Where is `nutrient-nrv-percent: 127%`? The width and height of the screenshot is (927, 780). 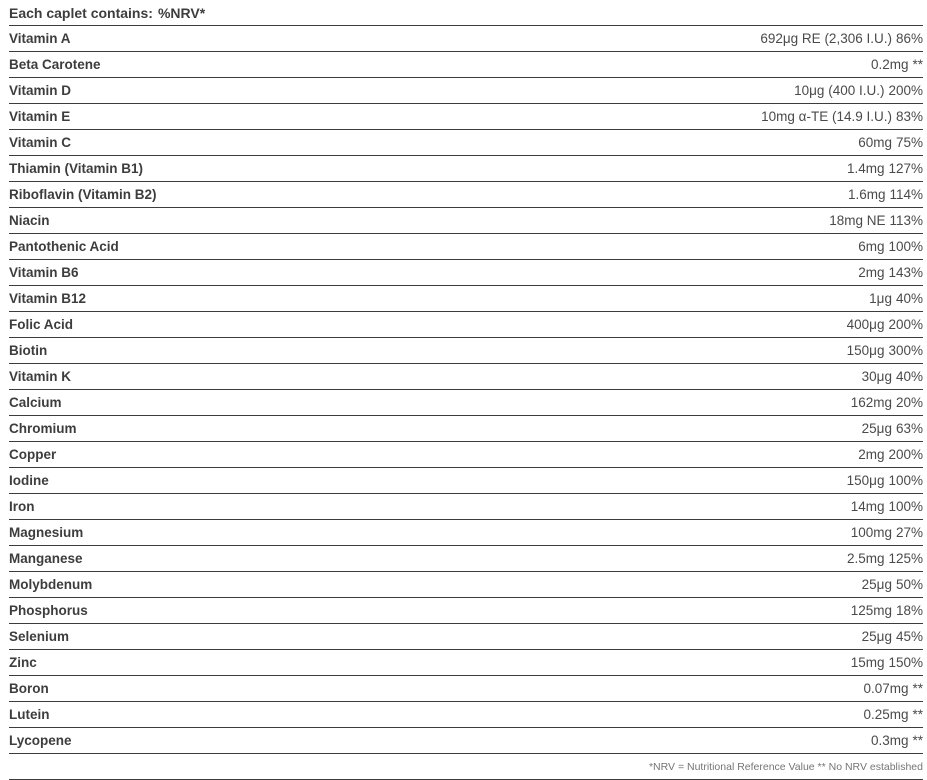 nutrient-nrv-percent: 127% is located at coordinates (905, 168).